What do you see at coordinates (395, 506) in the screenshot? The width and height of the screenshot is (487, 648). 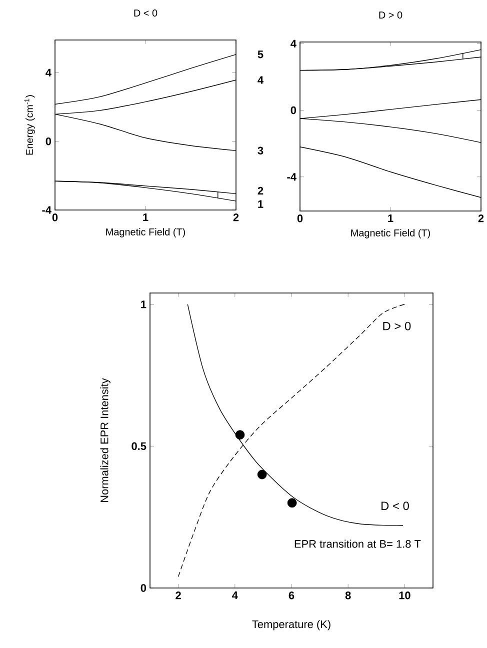 I see `series-label: D < 0` at bounding box center [395, 506].